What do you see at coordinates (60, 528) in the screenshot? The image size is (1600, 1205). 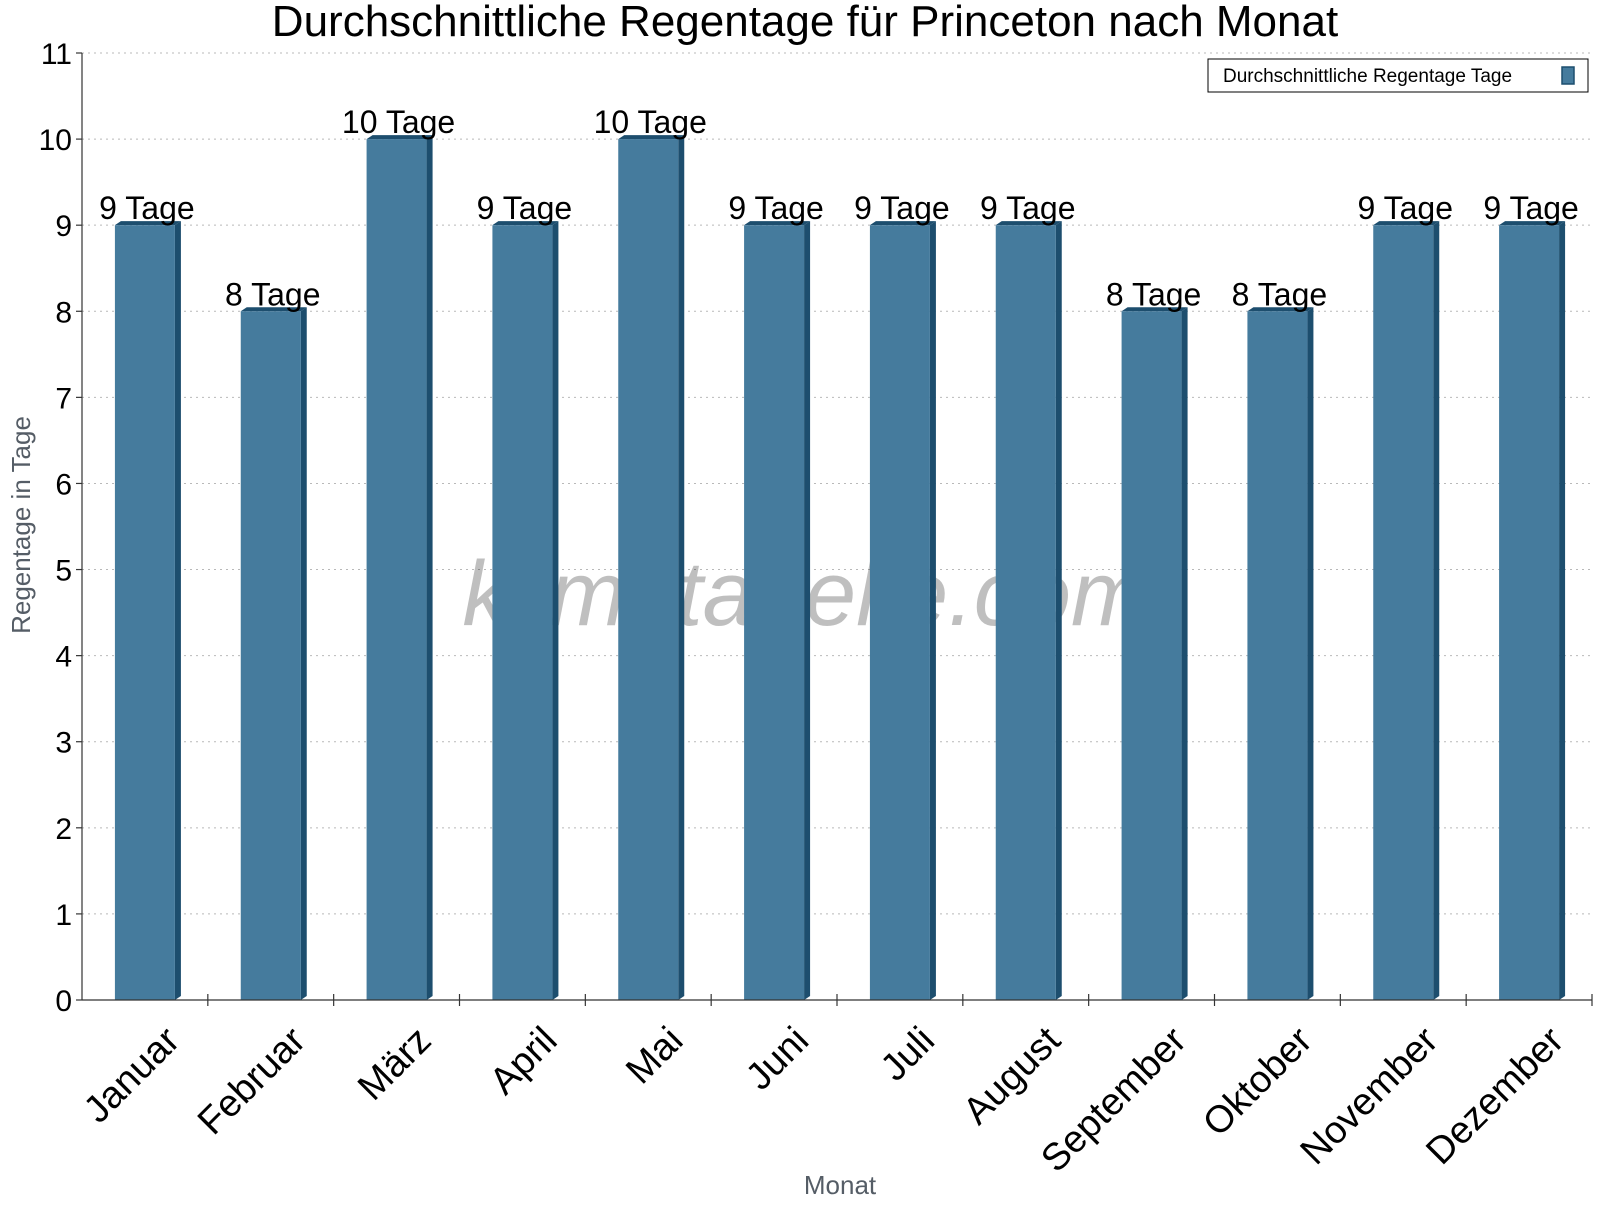 I see `y-axis-ticks: 0 1 2 3 4 5 6 7 8 9 10 11` at bounding box center [60, 528].